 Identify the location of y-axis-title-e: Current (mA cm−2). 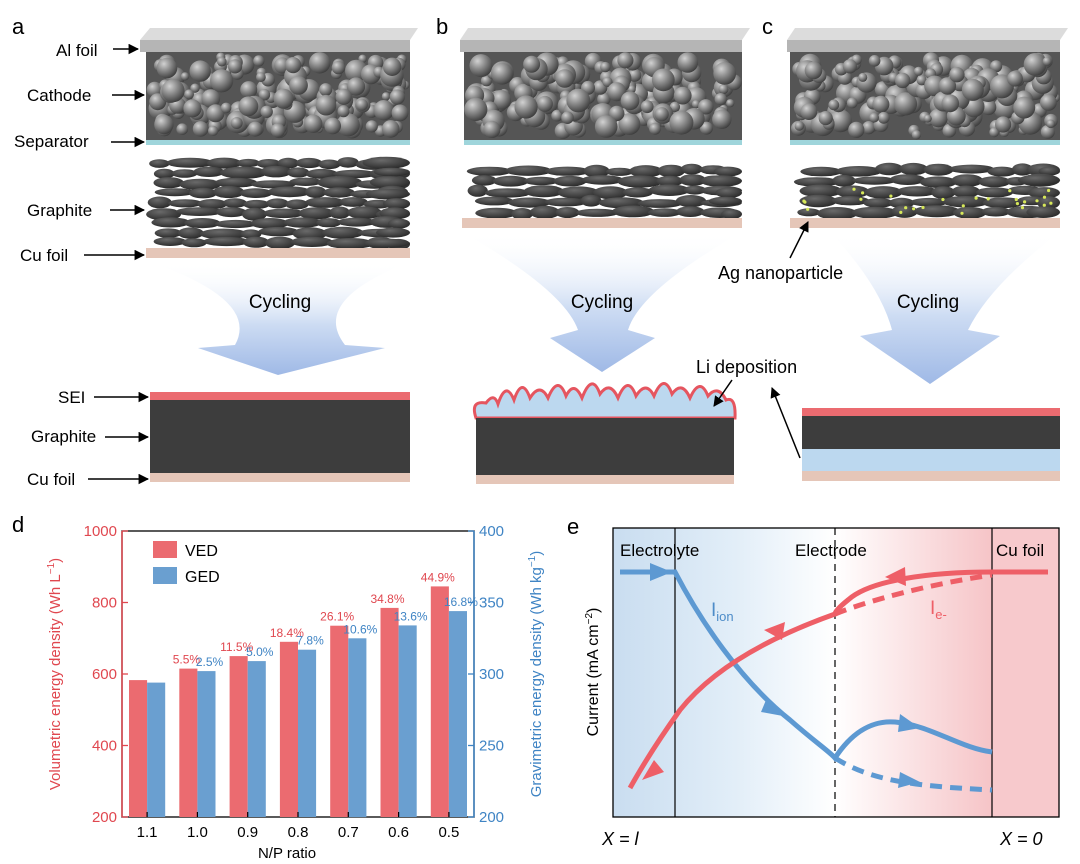
(593, 672).